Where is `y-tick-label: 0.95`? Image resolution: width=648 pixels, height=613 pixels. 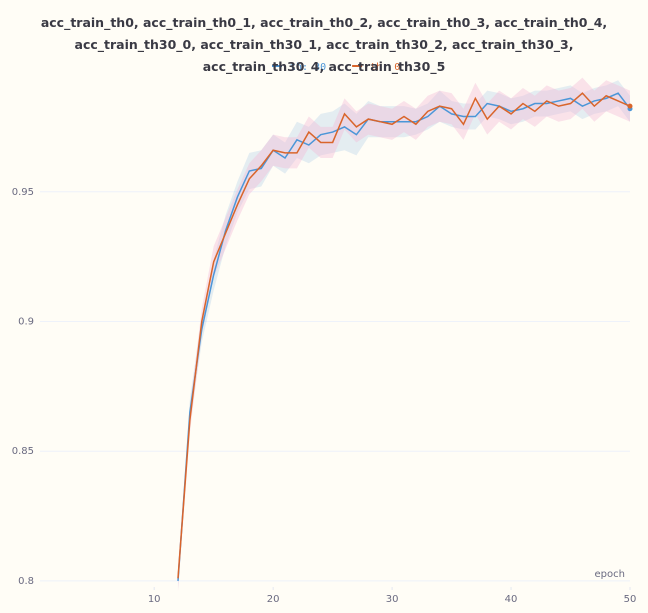 y-tick-label: 0.95 is located at coordinates (23, 192).